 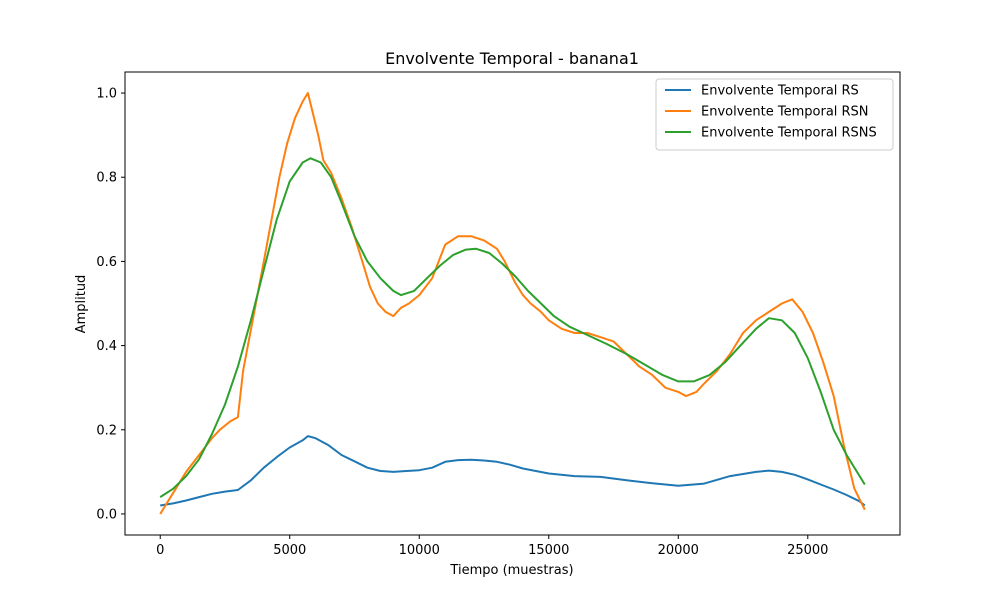 What do you see at coordinates (81, 304) in the screenshot?
I see `y-axis-label: Amplitud` at bounding box center [81, 304].